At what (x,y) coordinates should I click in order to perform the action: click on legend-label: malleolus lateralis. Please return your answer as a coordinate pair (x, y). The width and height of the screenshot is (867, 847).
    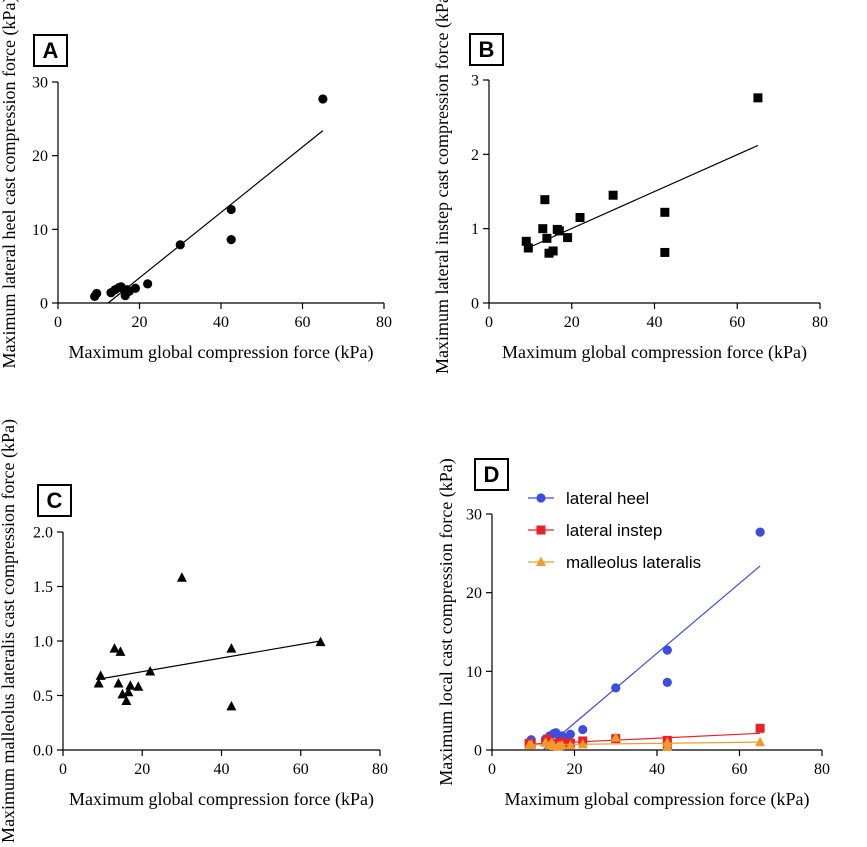
    Looking at the image, I should click on (633, 562).